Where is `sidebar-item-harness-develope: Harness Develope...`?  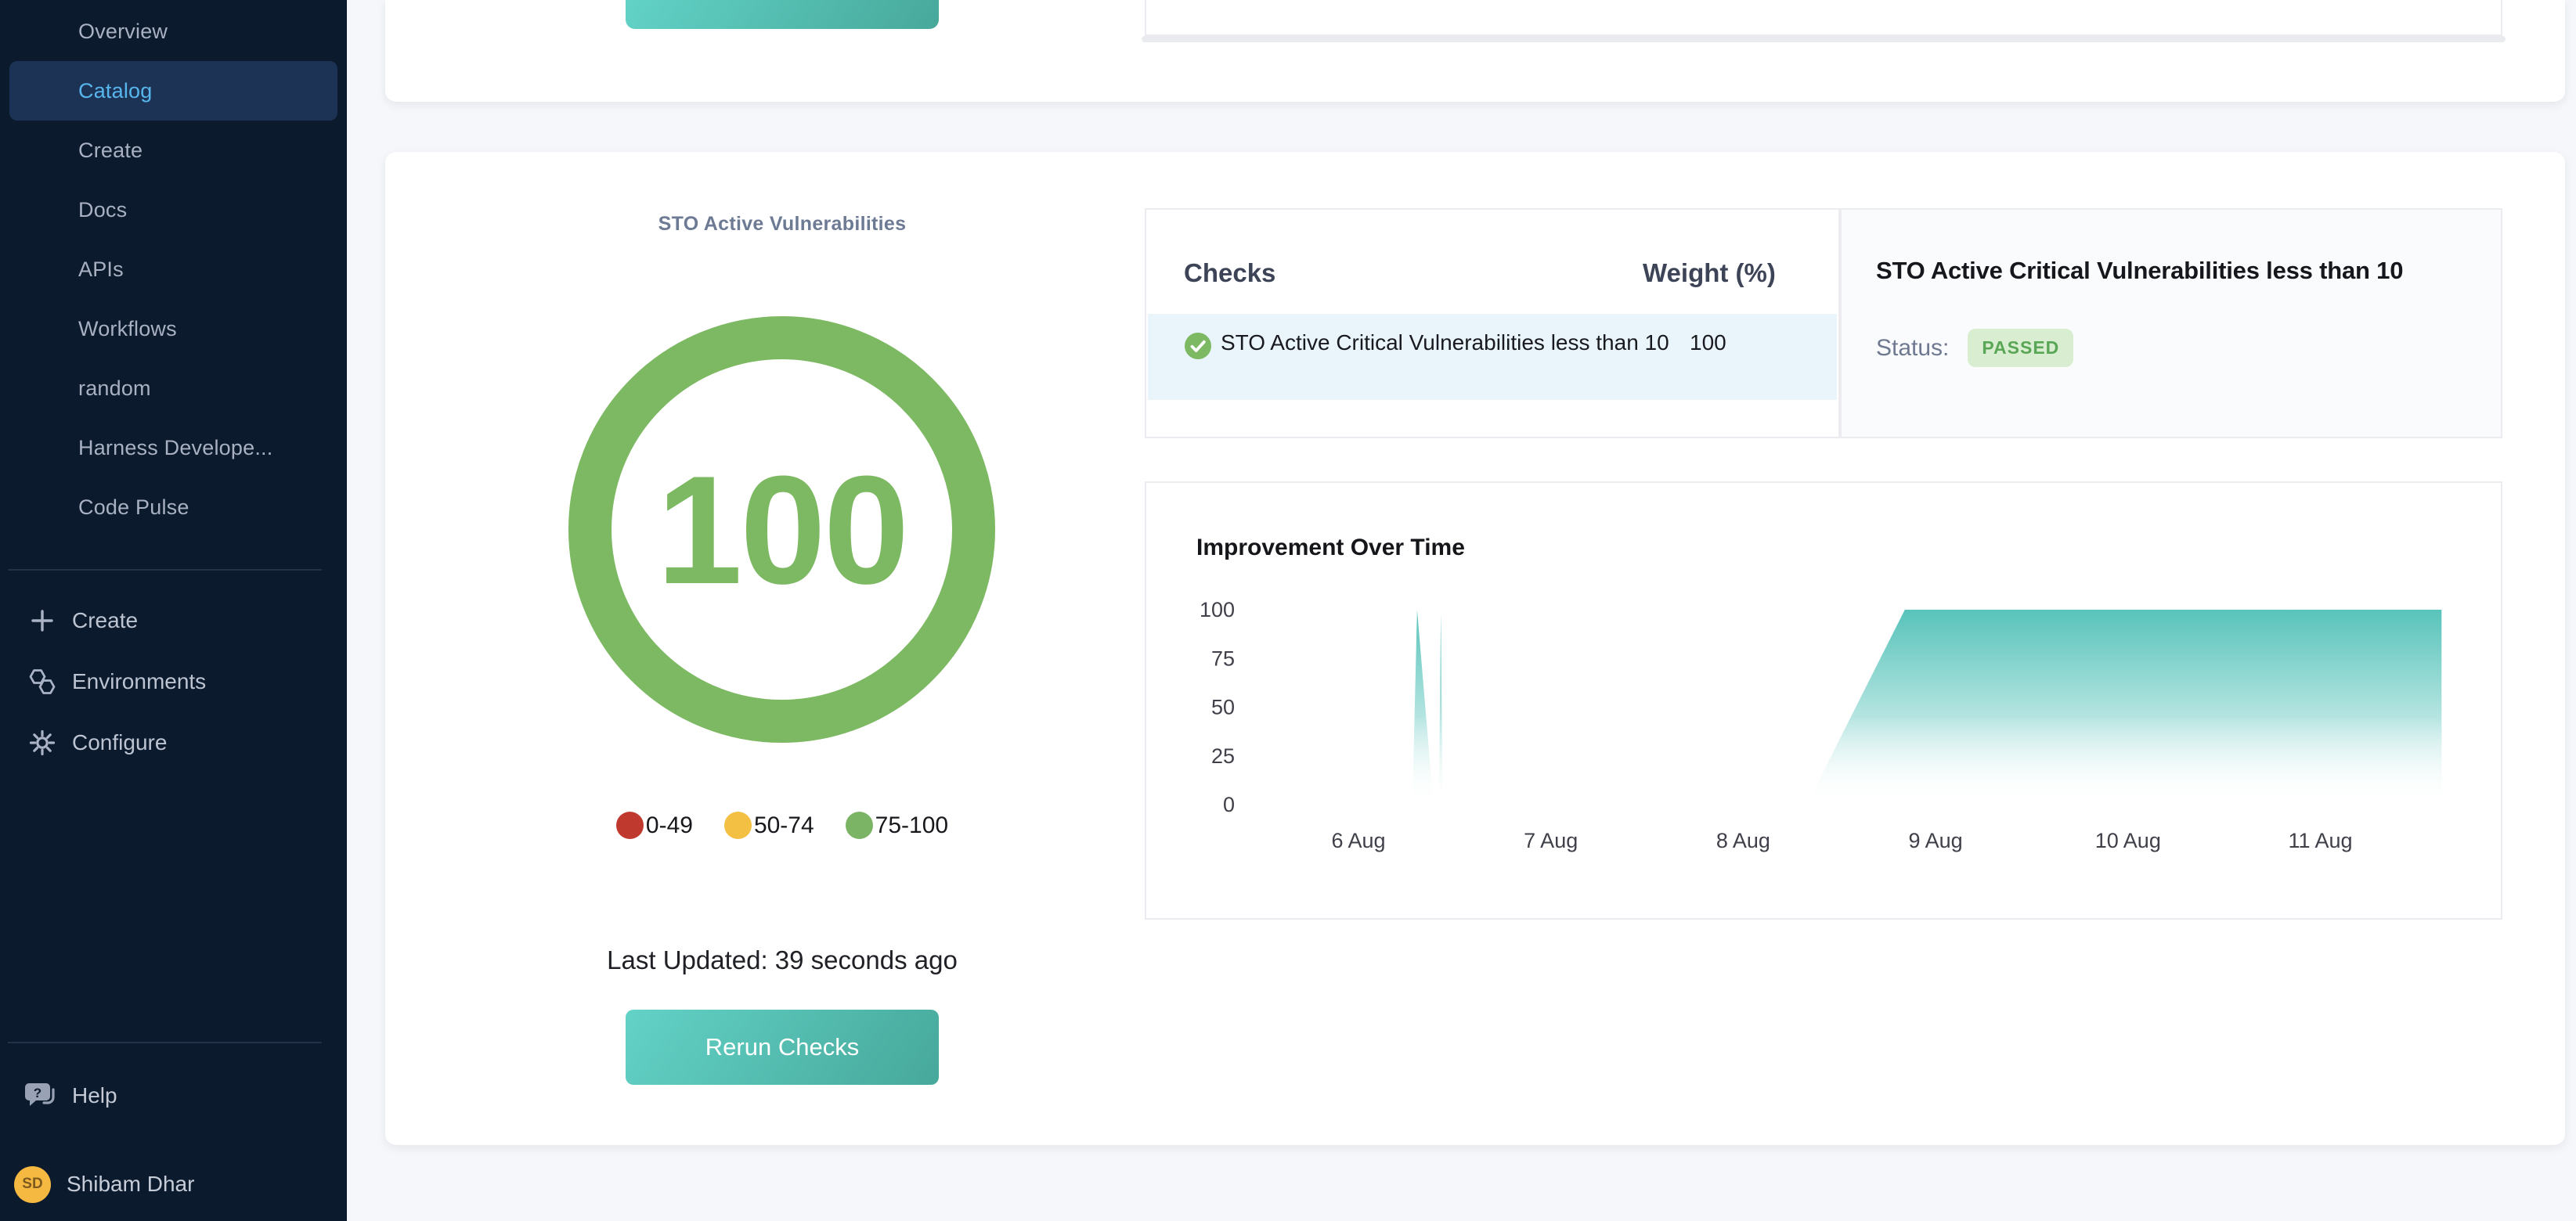 sidebar-item-harness-develope: Harness Develope... is located at coordinates (173, 447).